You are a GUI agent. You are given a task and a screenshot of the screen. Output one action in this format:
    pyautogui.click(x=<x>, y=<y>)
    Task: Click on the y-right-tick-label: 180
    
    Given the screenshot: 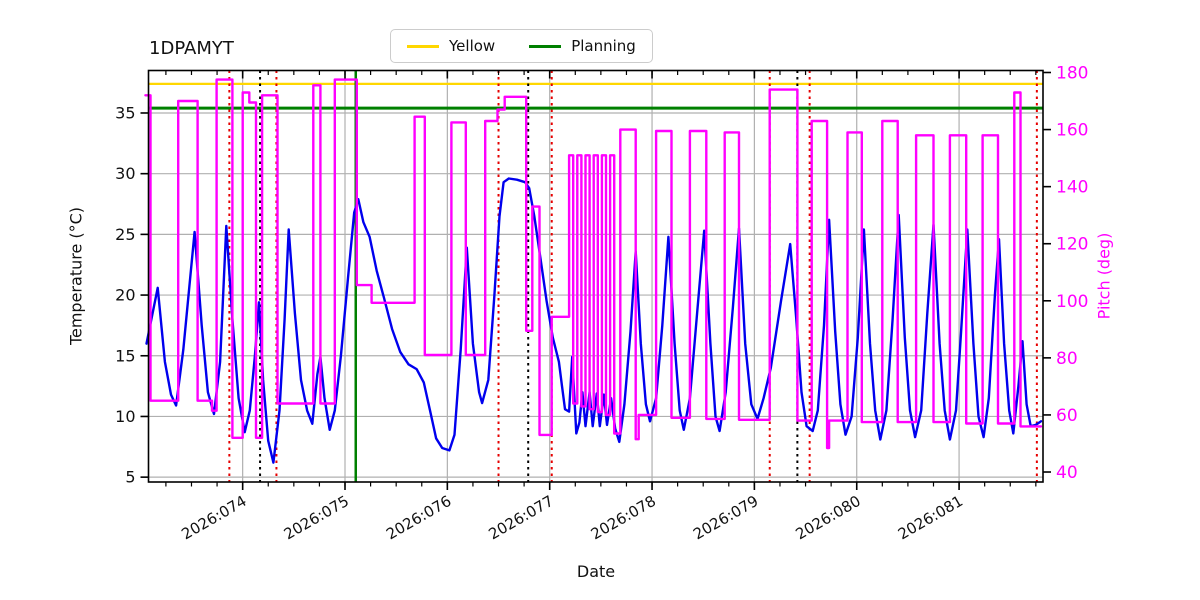 What is the action you would take?
    pyautogui.click(x=1072, y=73)
    